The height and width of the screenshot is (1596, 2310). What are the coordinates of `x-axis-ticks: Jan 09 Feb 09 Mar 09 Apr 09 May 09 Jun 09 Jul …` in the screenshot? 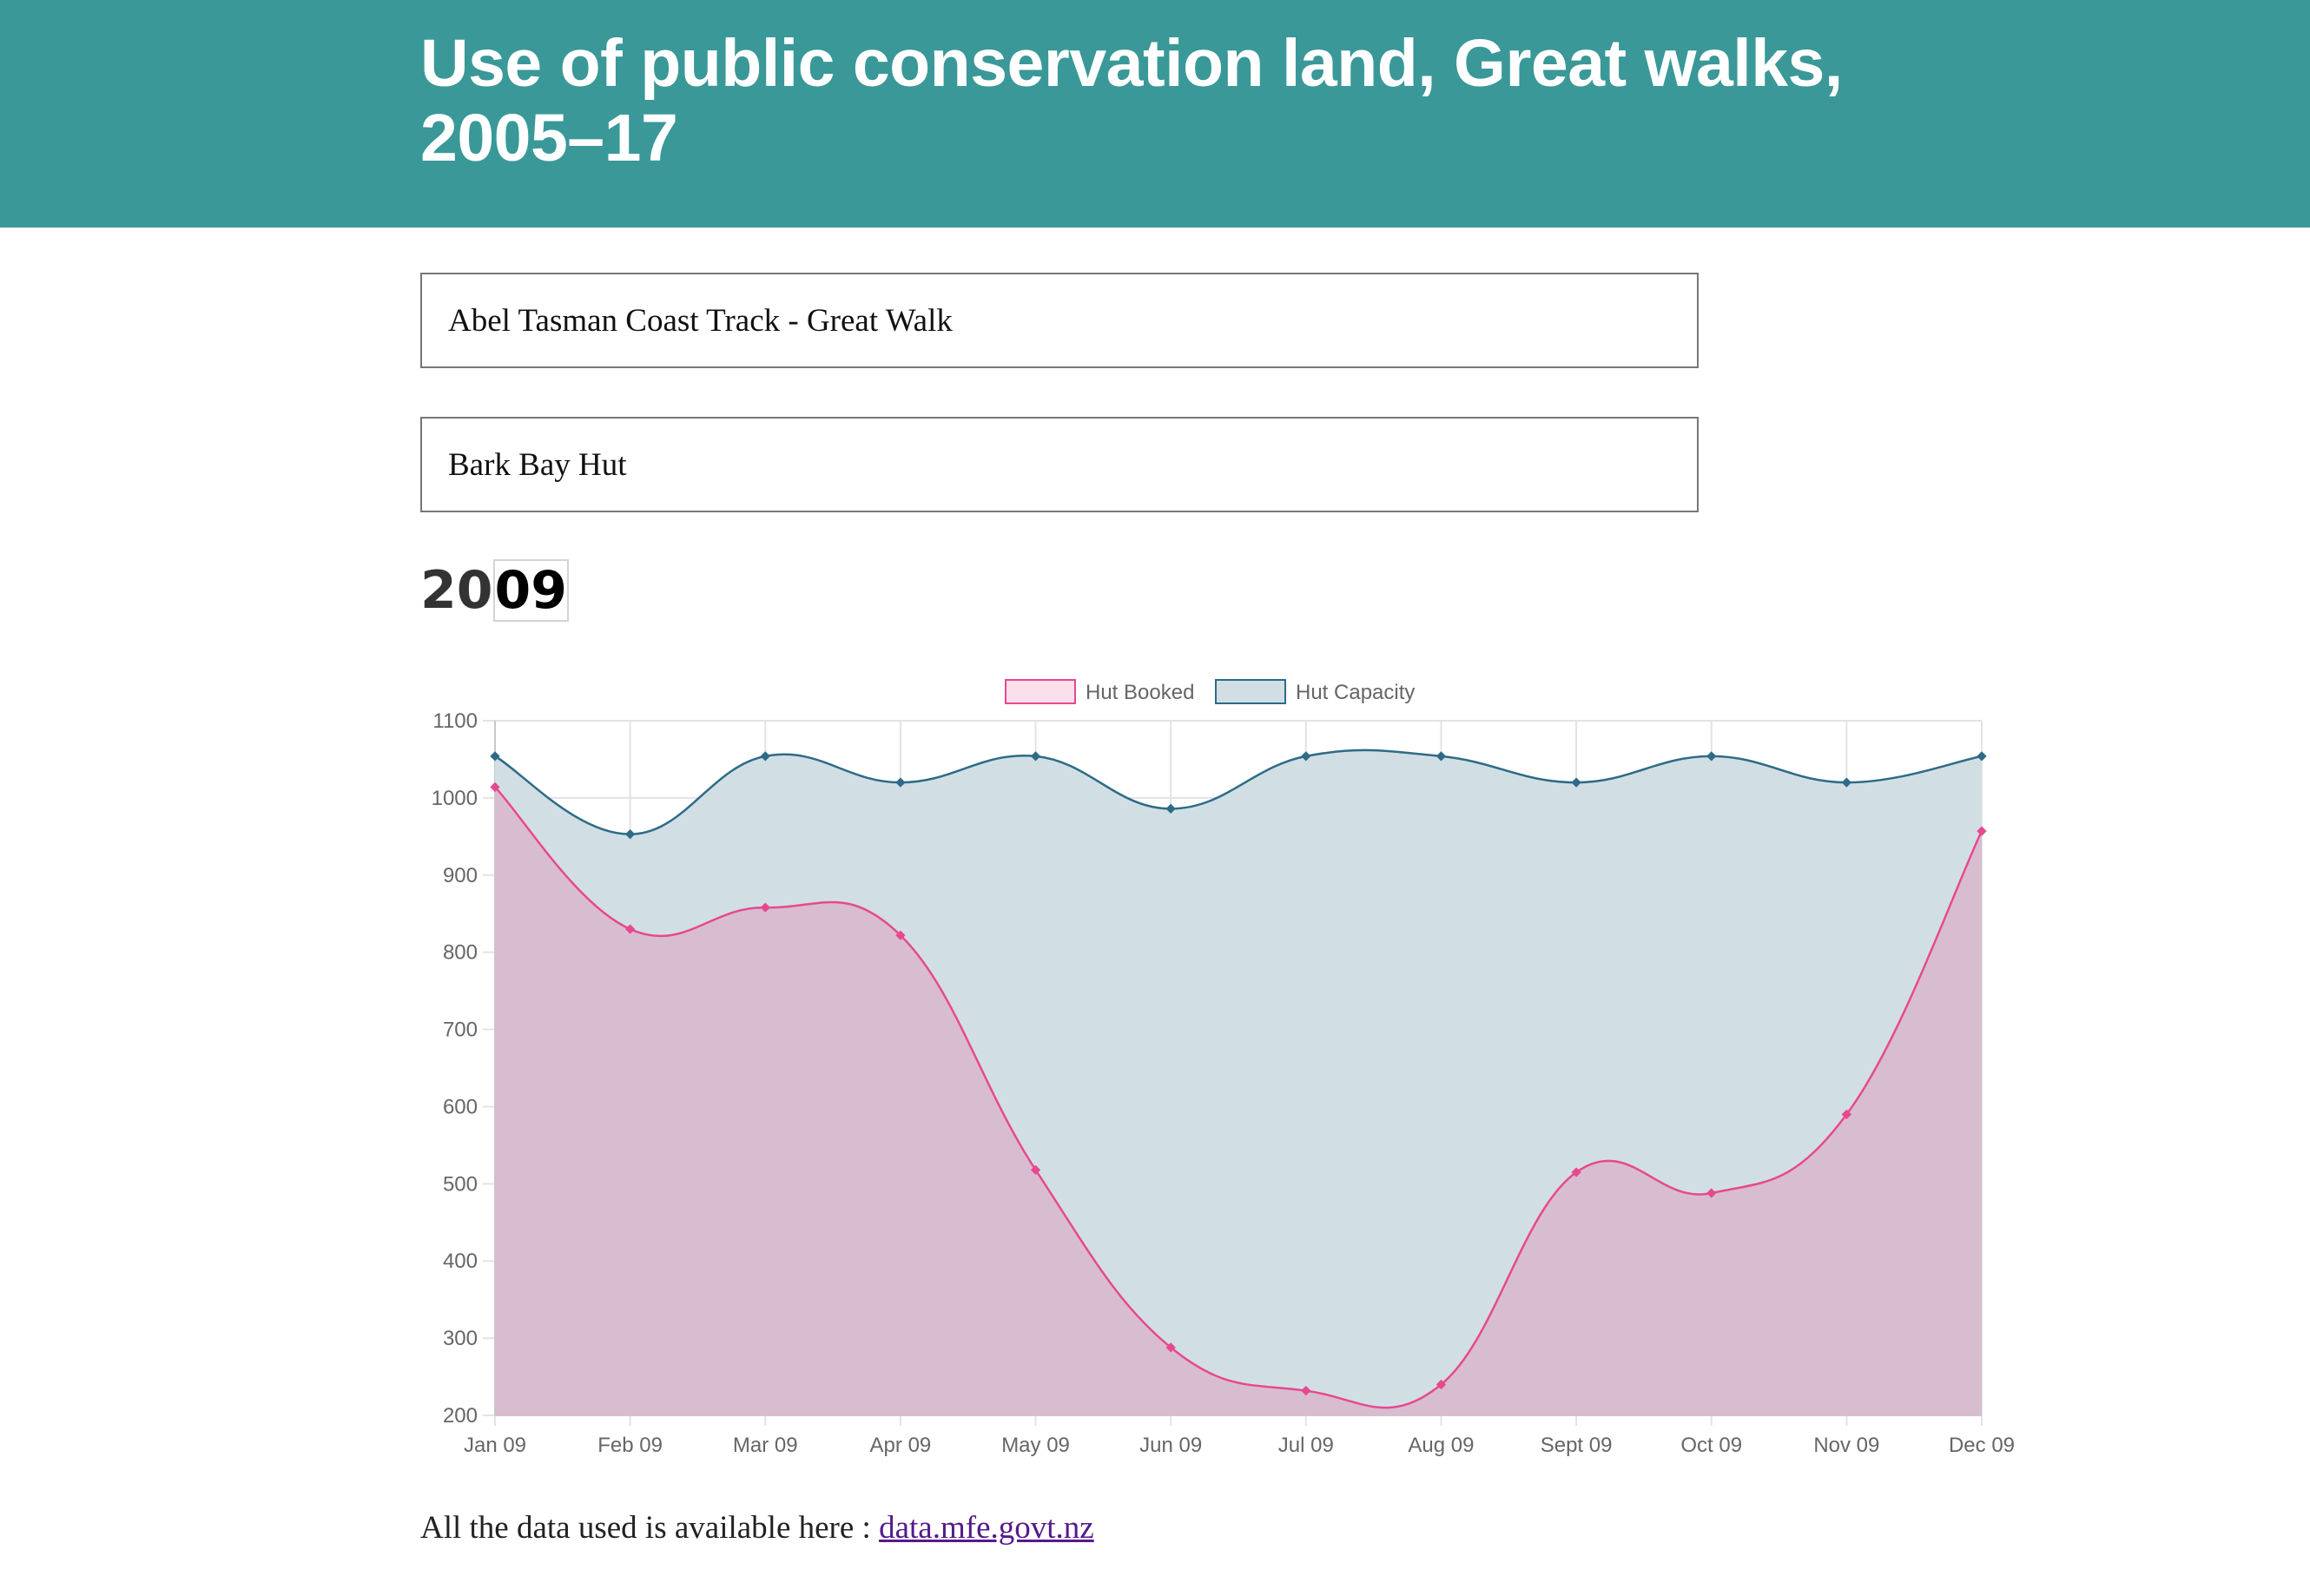 It's located at (1240, 1445).